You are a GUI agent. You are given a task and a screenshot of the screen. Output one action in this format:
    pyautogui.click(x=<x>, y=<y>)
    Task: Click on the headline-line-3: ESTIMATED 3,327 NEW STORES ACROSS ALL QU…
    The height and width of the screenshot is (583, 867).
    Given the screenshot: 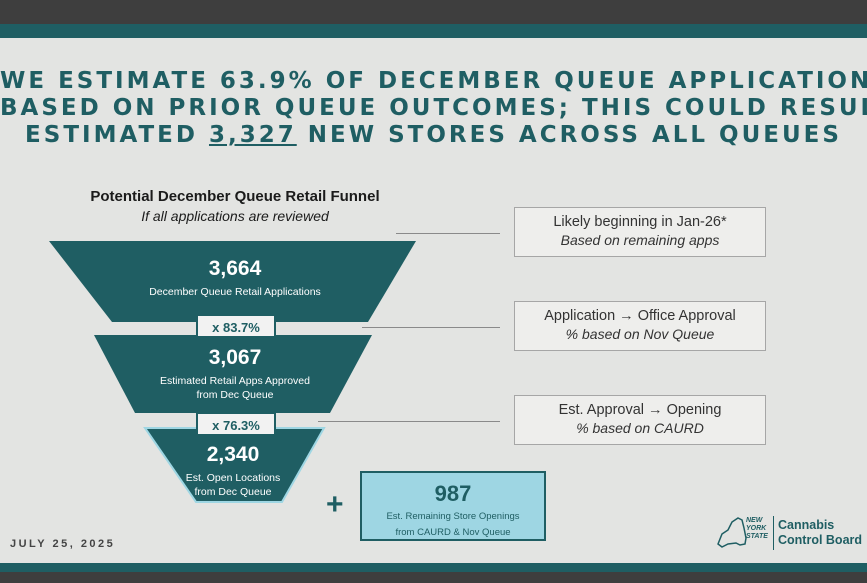 What is the action you would take?
    pyautogui.click(x=433, y=135)
    